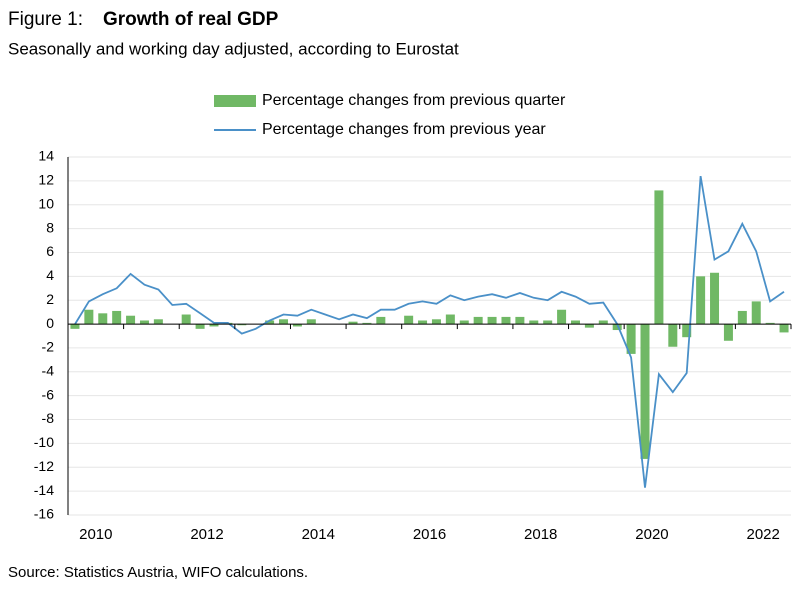 The image size is (807, 595). Describe the element at coordinates (404, 129) in the screenshot. I see `legend-label: Percentage changes from previous year` at that location.